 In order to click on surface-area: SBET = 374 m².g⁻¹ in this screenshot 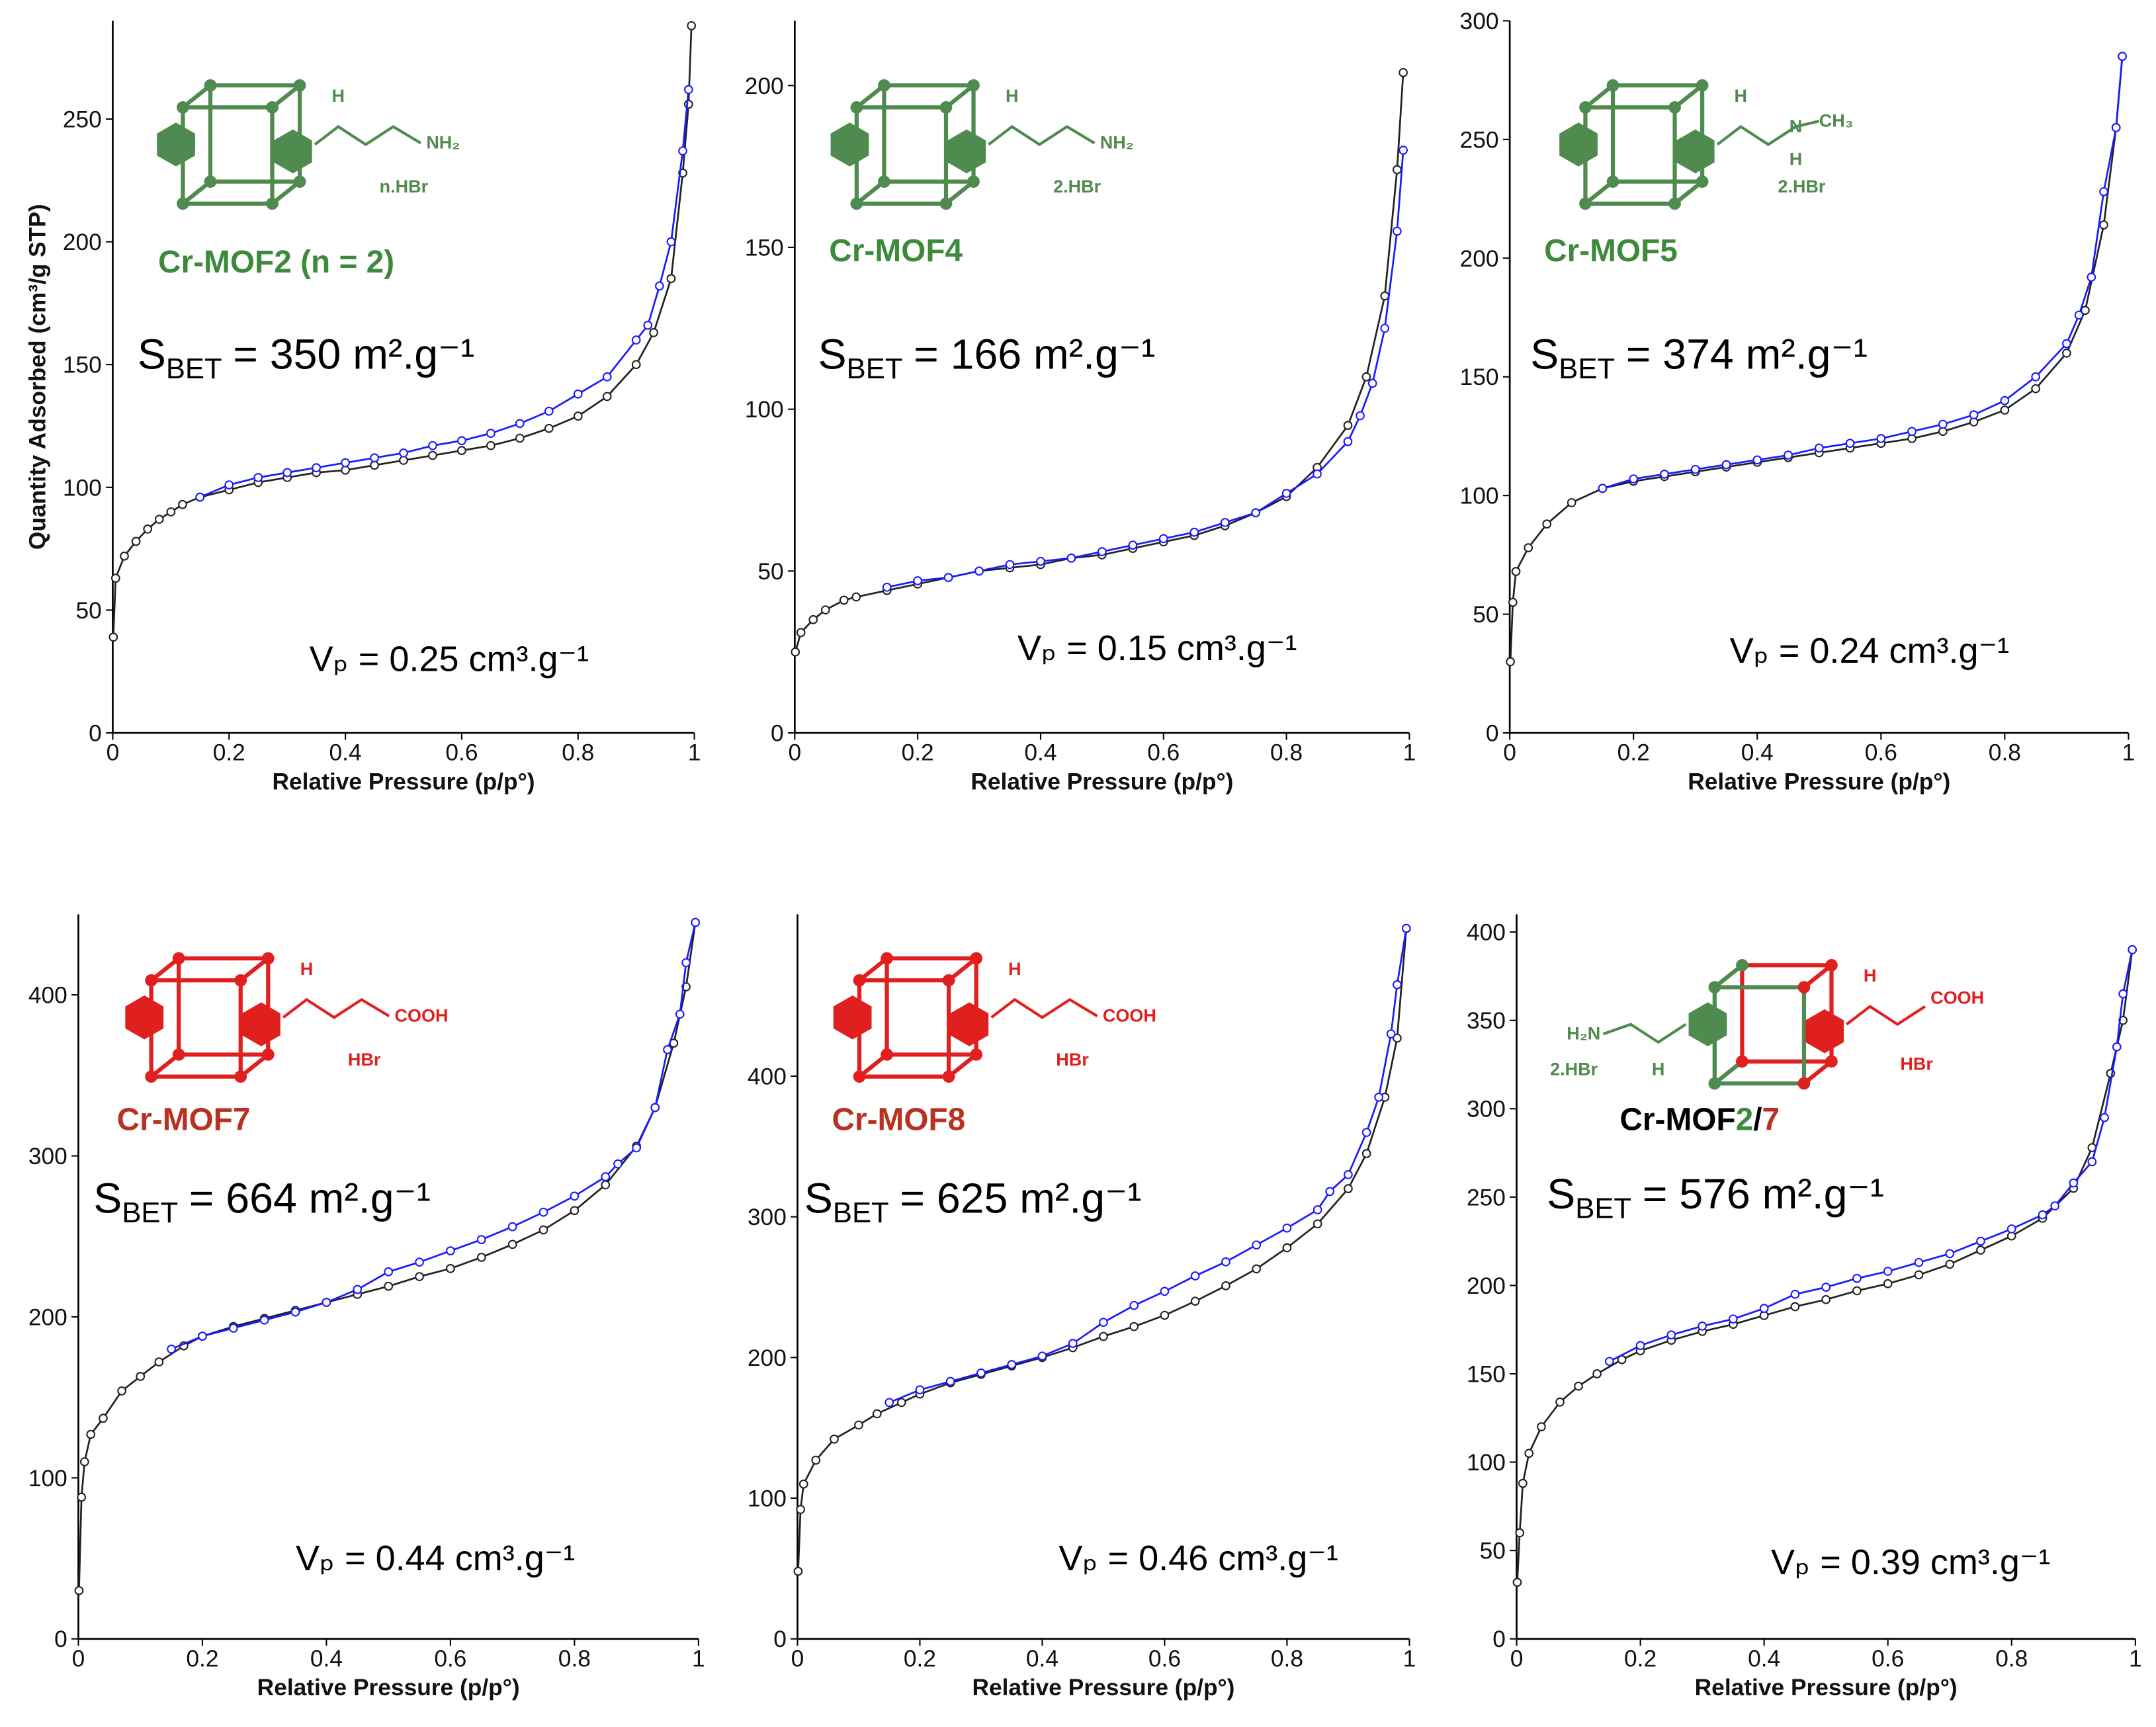, I will do `click(1699, 358)`.